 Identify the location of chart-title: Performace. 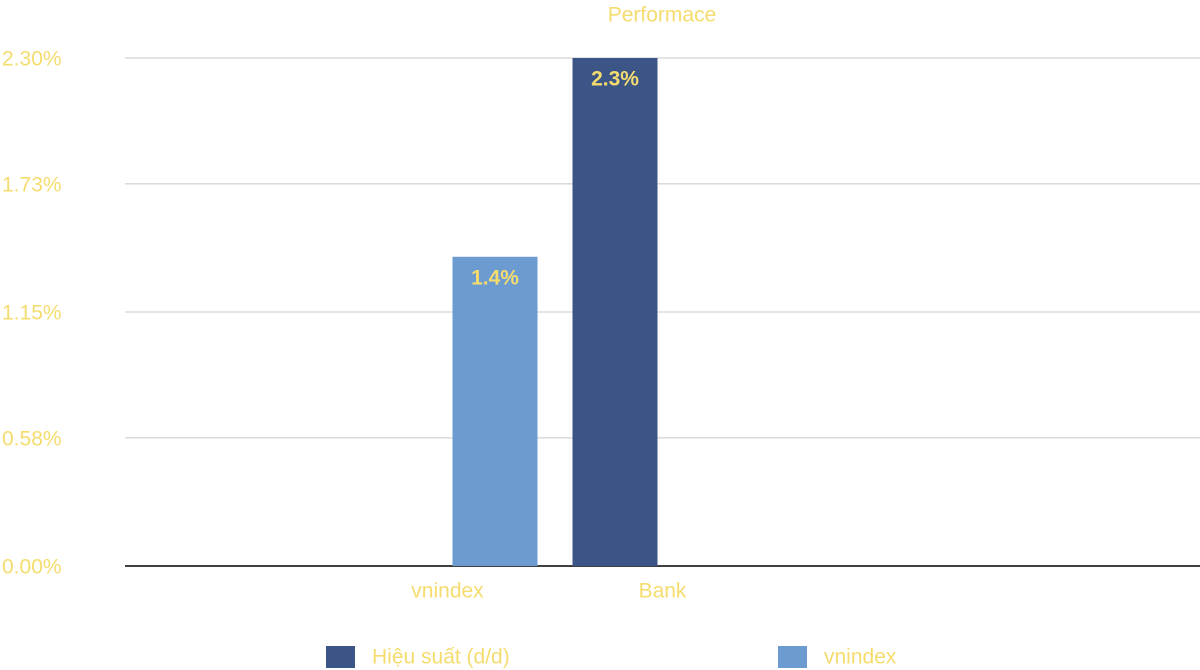
(662, 15).